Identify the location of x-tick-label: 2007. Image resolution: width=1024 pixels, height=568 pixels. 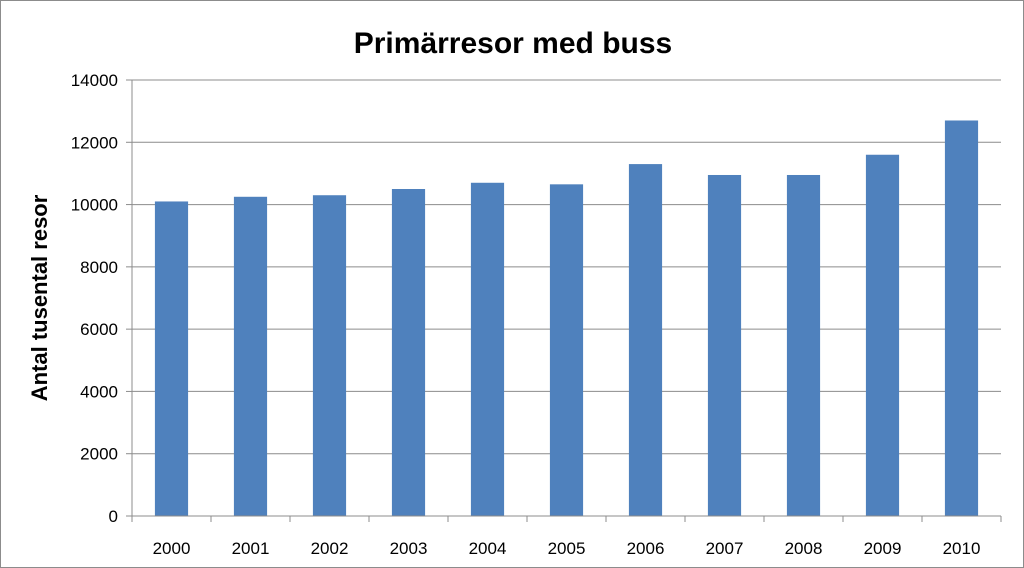
(725, 548).